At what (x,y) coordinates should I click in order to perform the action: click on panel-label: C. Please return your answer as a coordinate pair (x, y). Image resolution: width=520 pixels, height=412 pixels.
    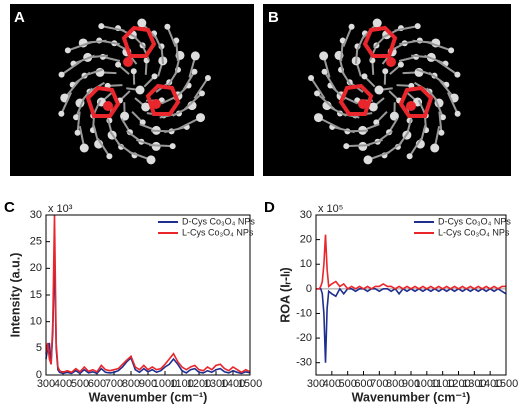
    Looking at the image, I should click on (9, 207).